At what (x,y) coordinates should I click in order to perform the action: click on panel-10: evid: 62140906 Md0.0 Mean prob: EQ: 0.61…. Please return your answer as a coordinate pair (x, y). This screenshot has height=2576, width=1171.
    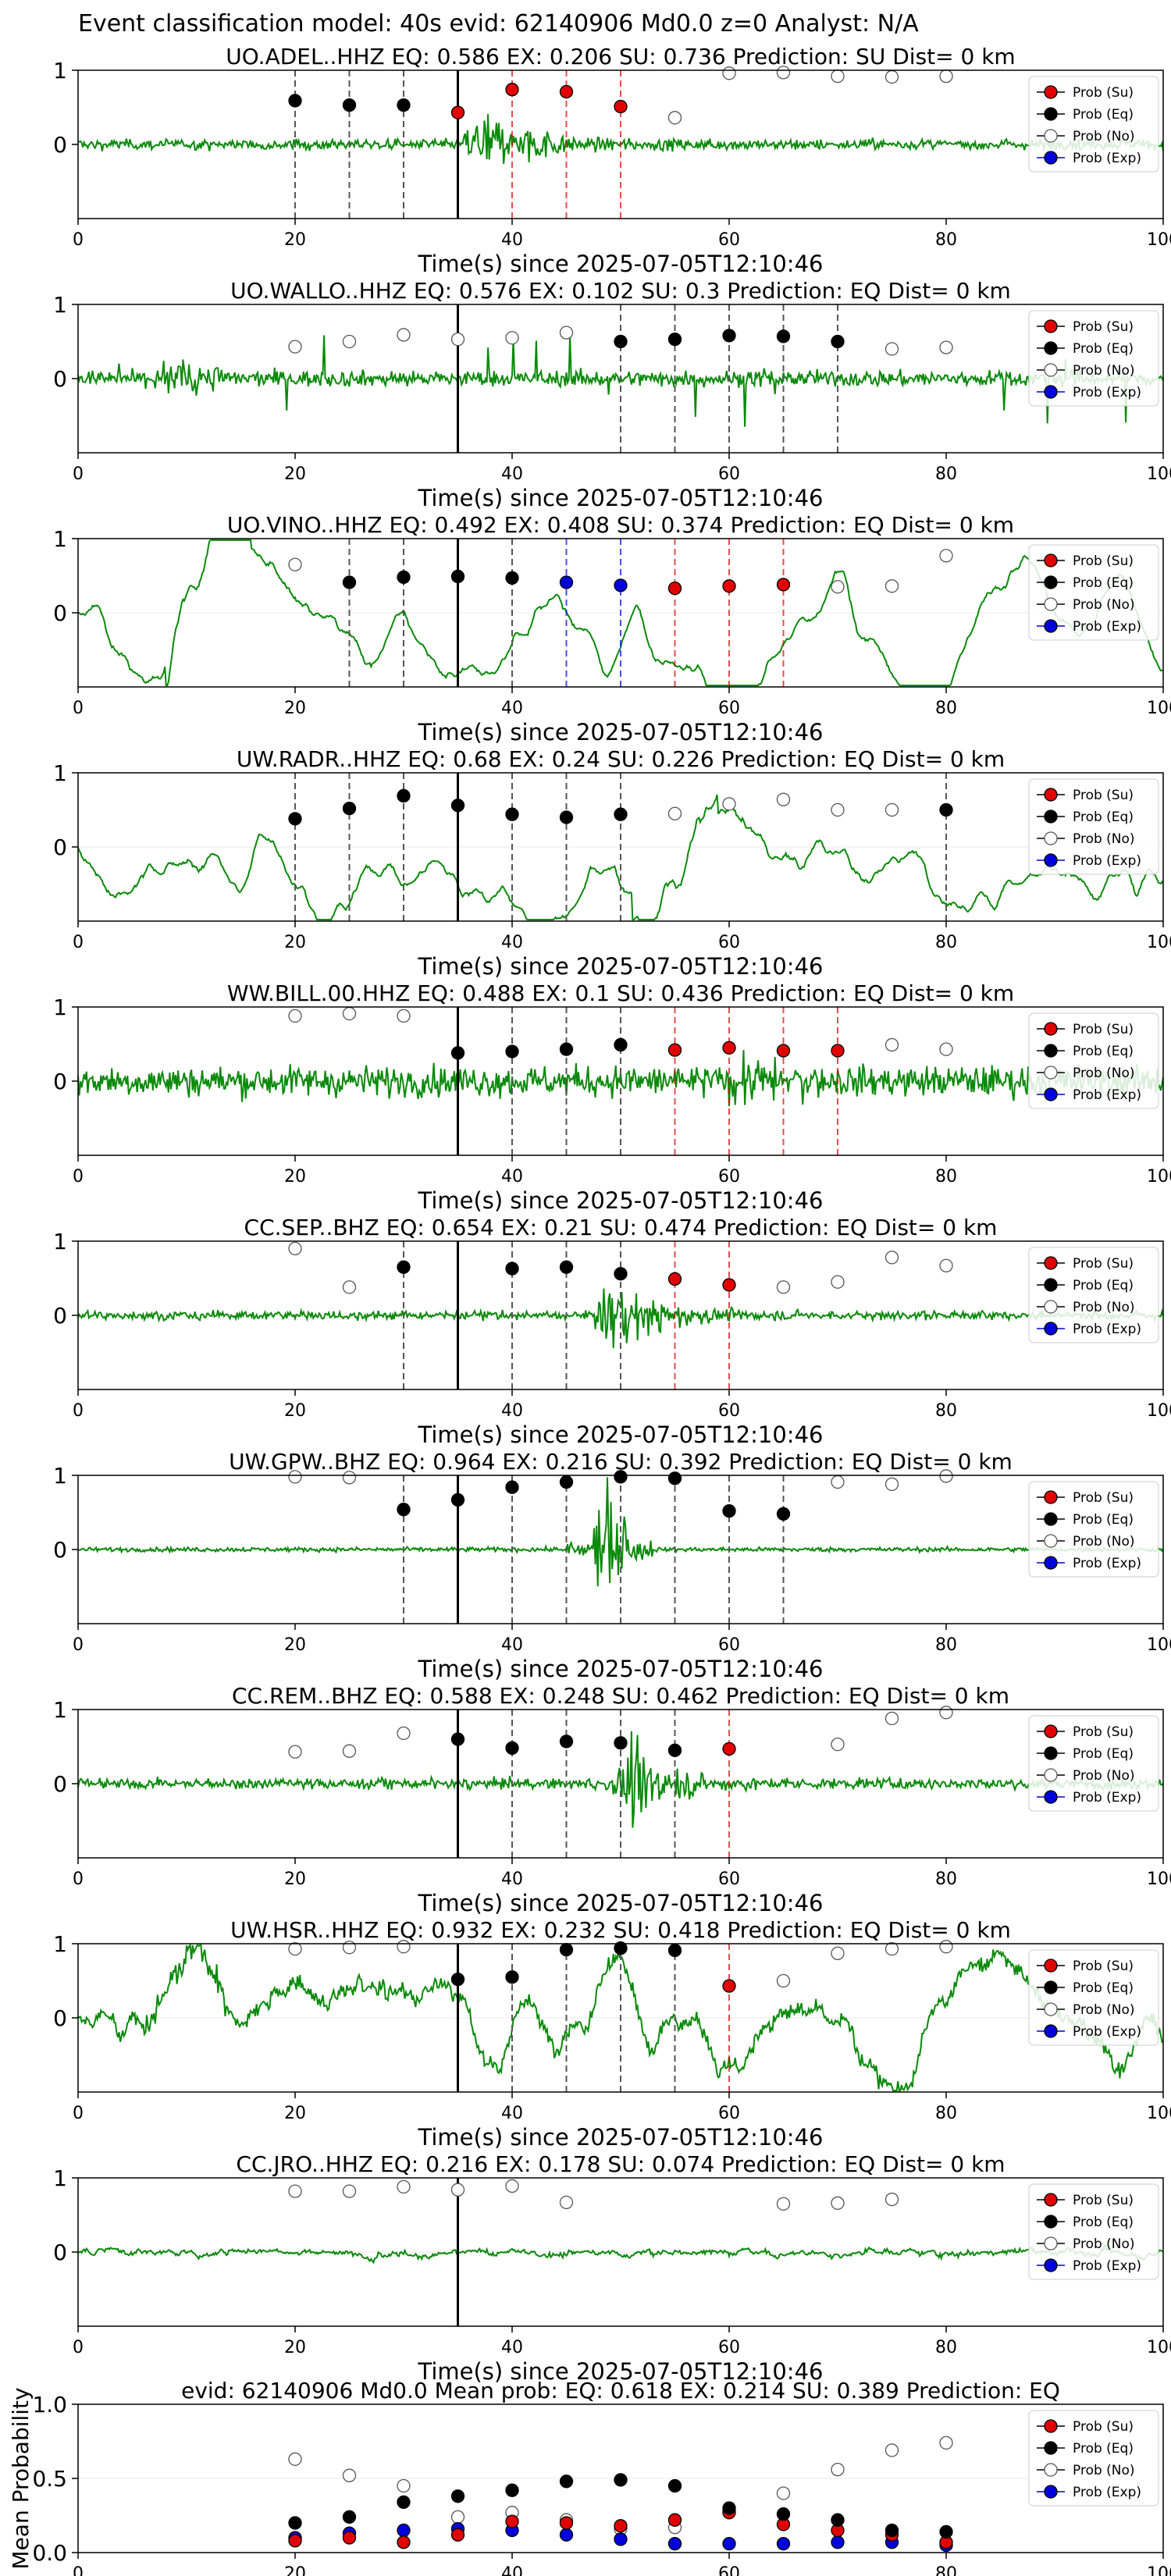
    Looking at the image, I should click on (589, 2477).